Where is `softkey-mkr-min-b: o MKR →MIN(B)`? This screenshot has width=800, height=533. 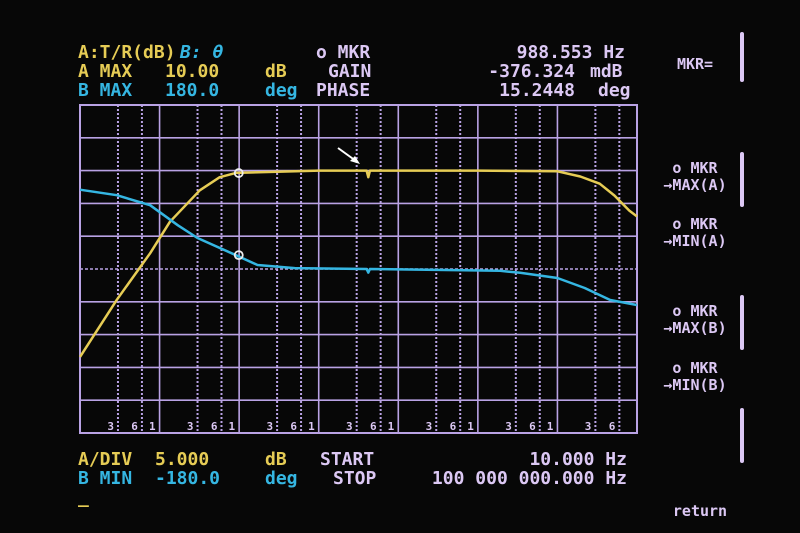
softkey-mkr-min-b: o MKR →MIN(B) is located at coordinates (695, 376).